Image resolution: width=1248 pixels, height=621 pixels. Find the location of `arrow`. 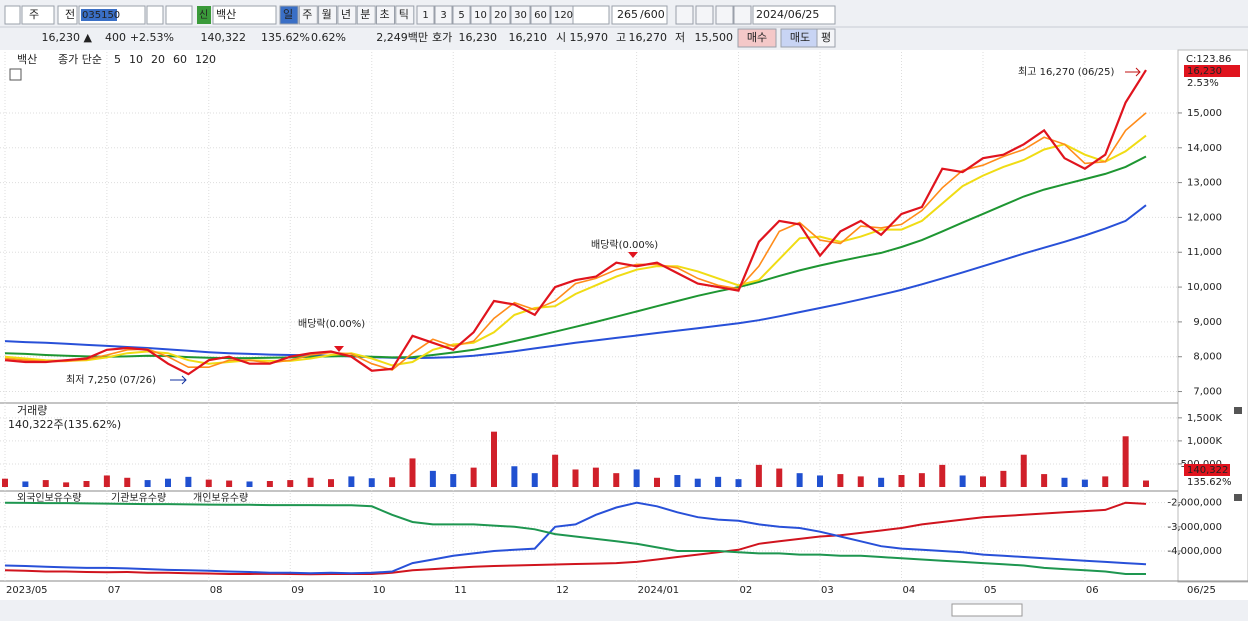

arrow is located at coordinates (1133, 72).